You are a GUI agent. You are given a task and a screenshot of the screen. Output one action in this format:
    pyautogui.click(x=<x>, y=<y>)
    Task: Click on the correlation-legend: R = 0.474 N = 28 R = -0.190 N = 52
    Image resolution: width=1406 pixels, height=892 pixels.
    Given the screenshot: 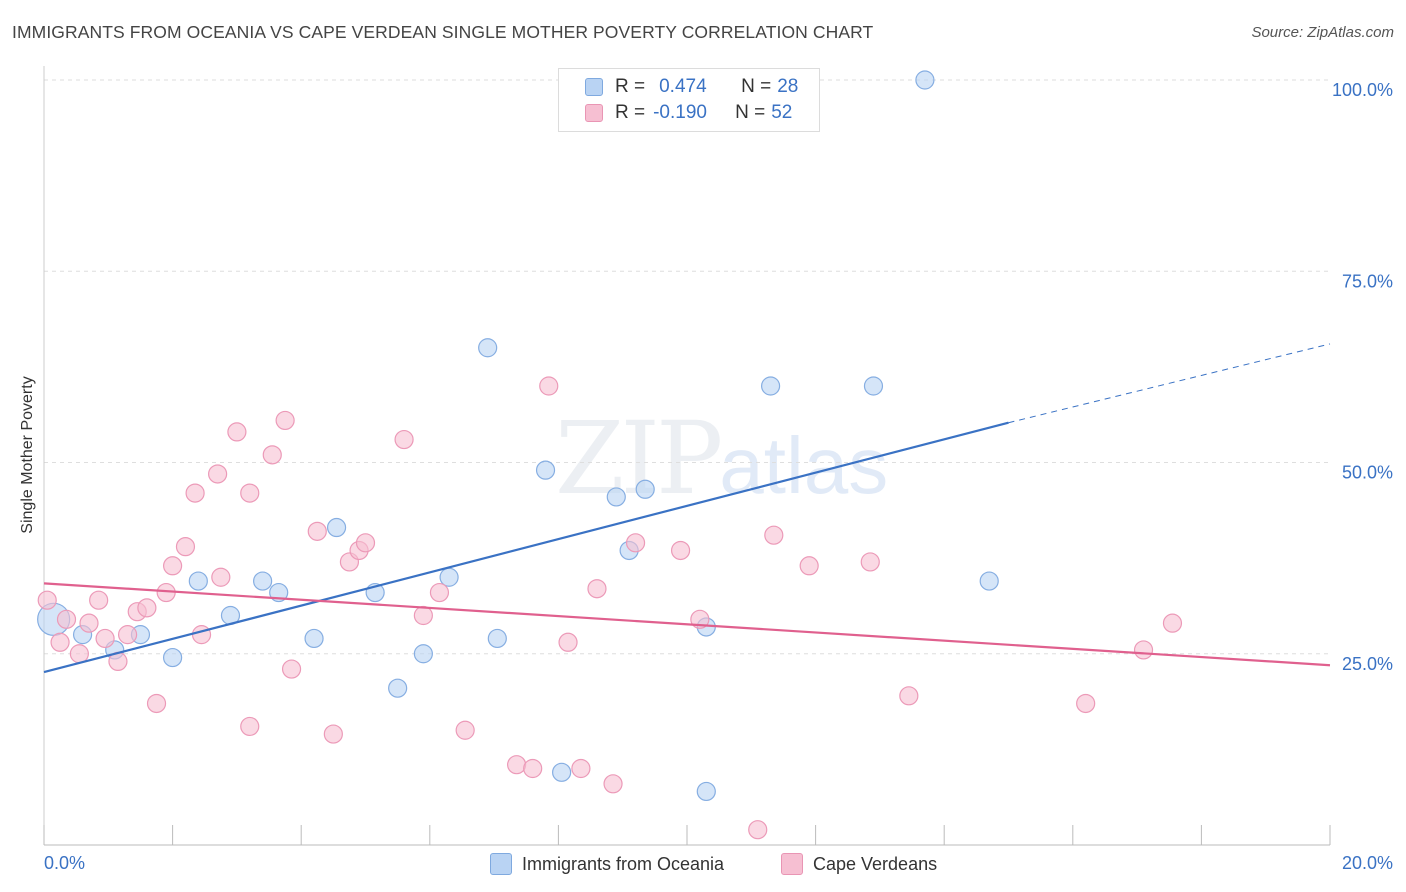 What is the action you would take?
    pyautogui.click(x=689, y=100)
    